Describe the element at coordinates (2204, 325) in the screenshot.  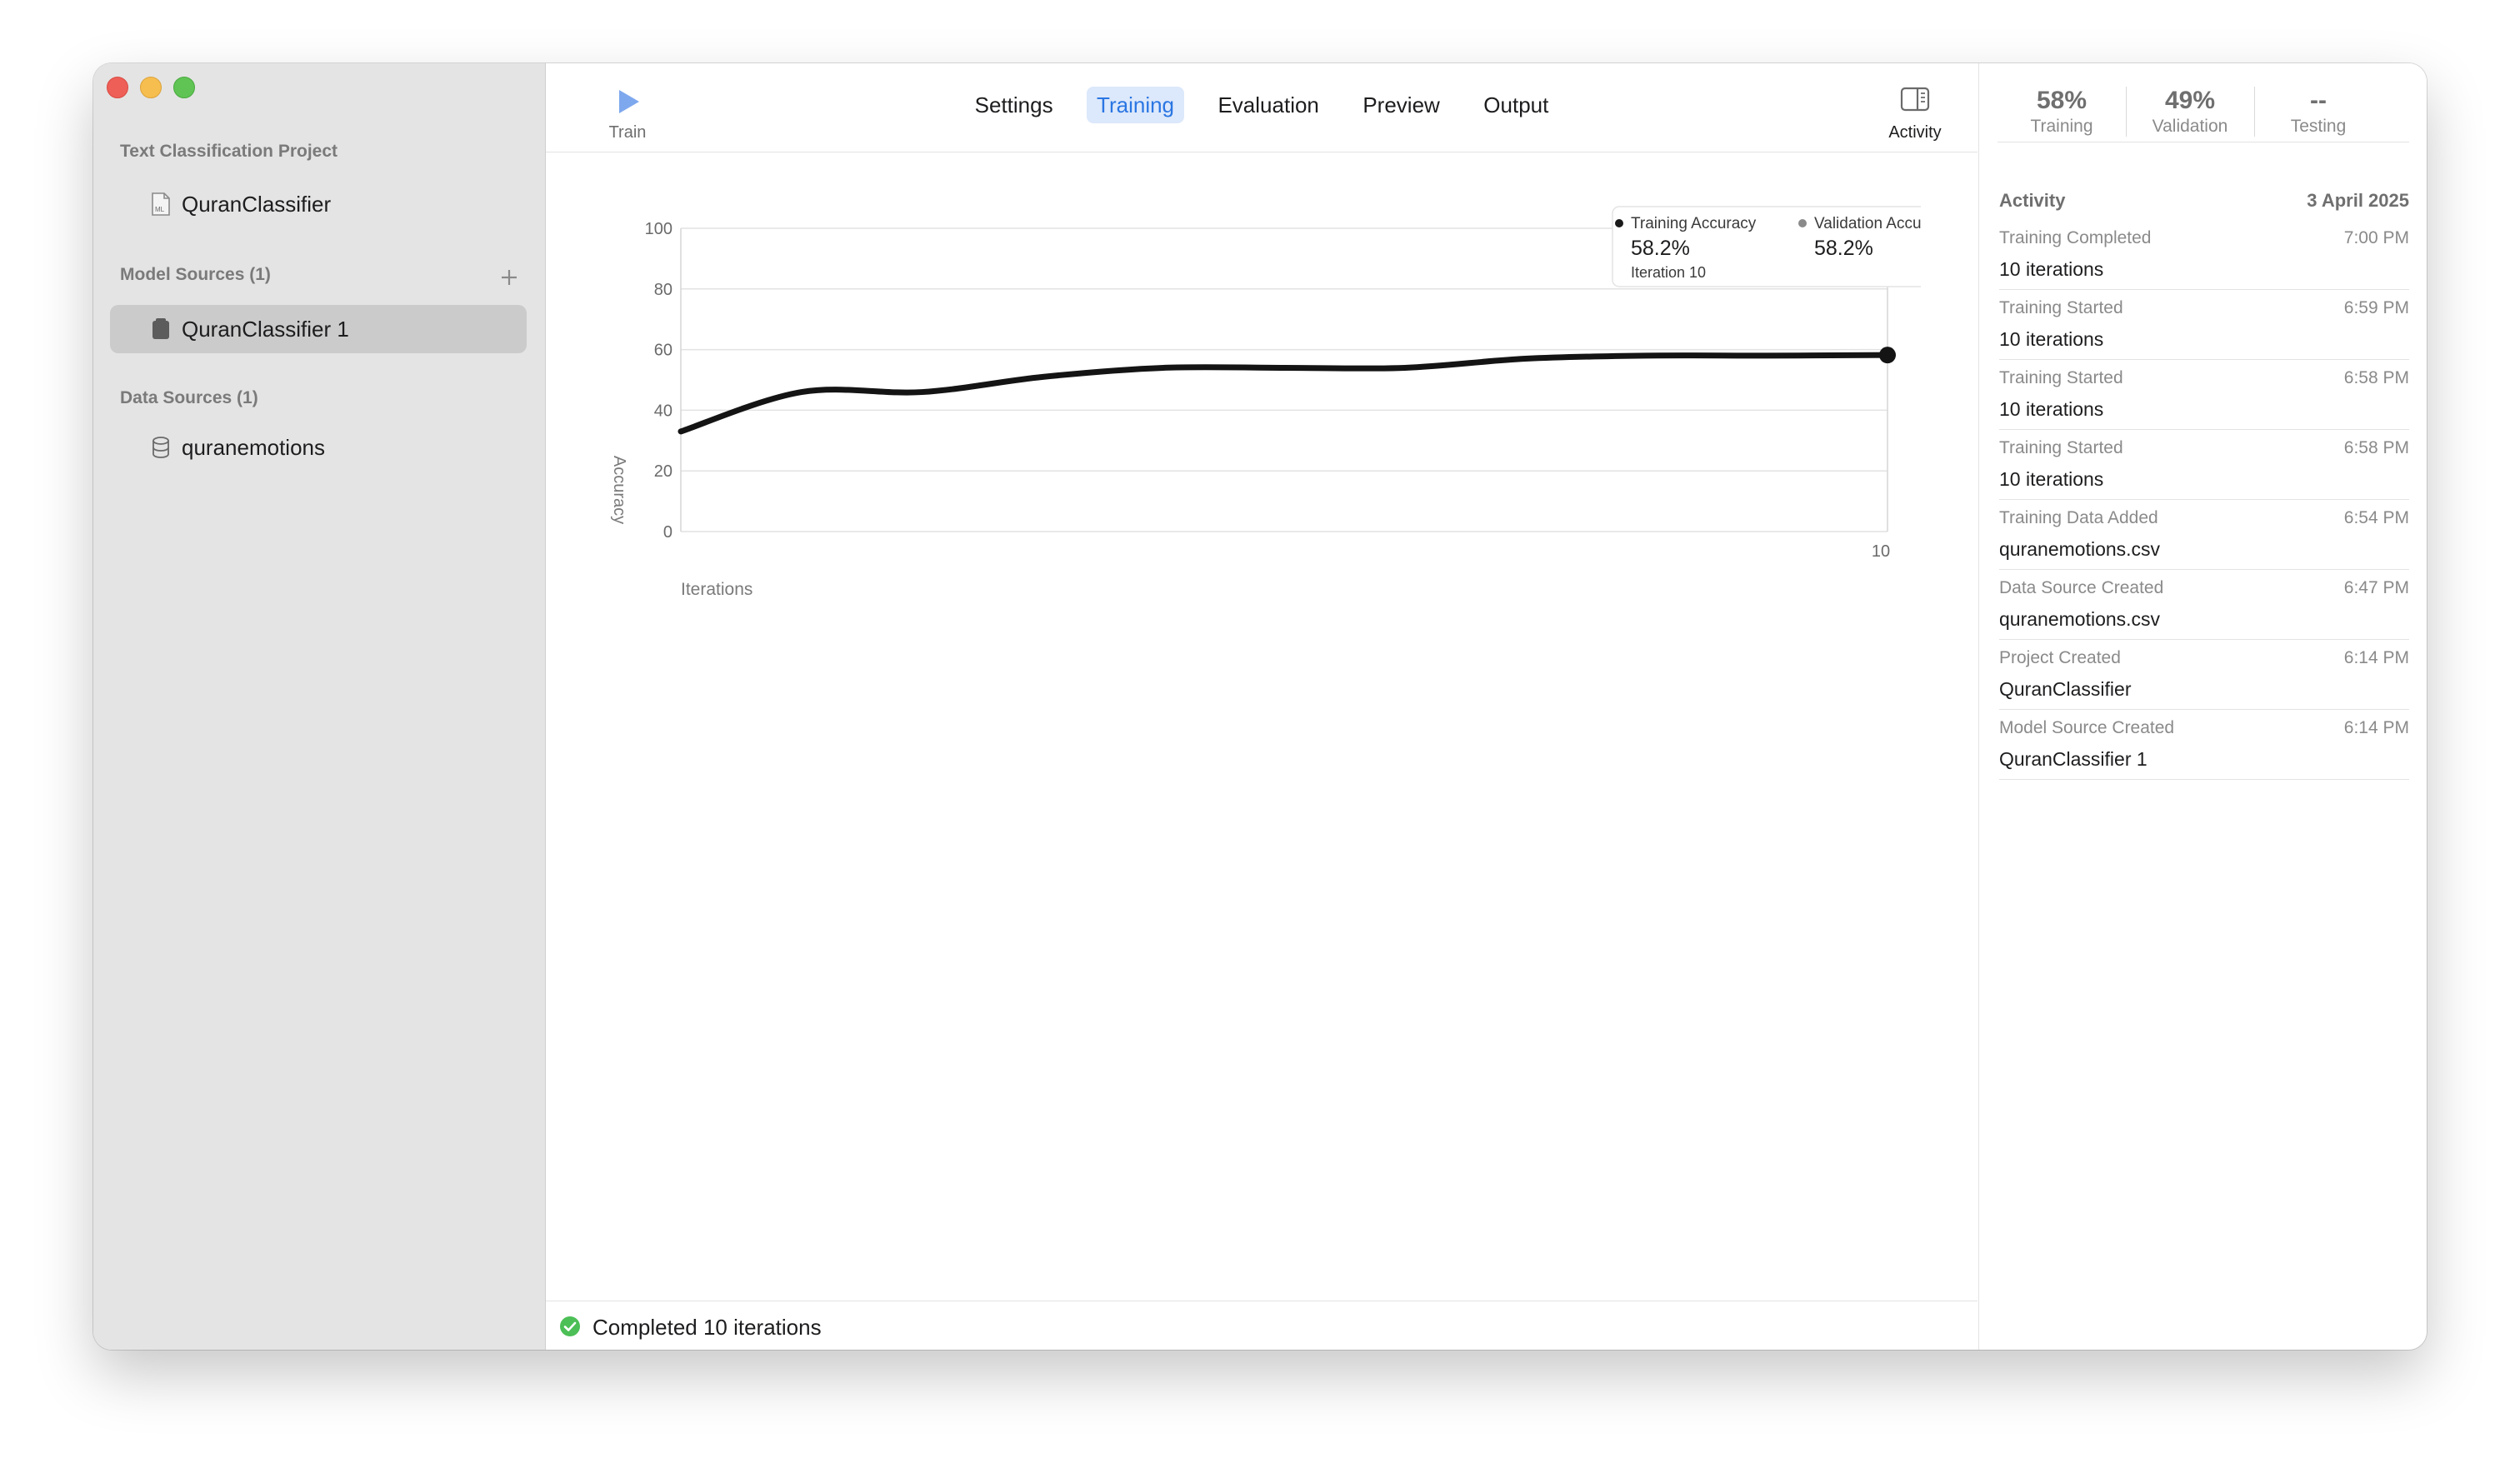
I see `list-item: Training Started 6:59 PM 10 iterations` at that location.